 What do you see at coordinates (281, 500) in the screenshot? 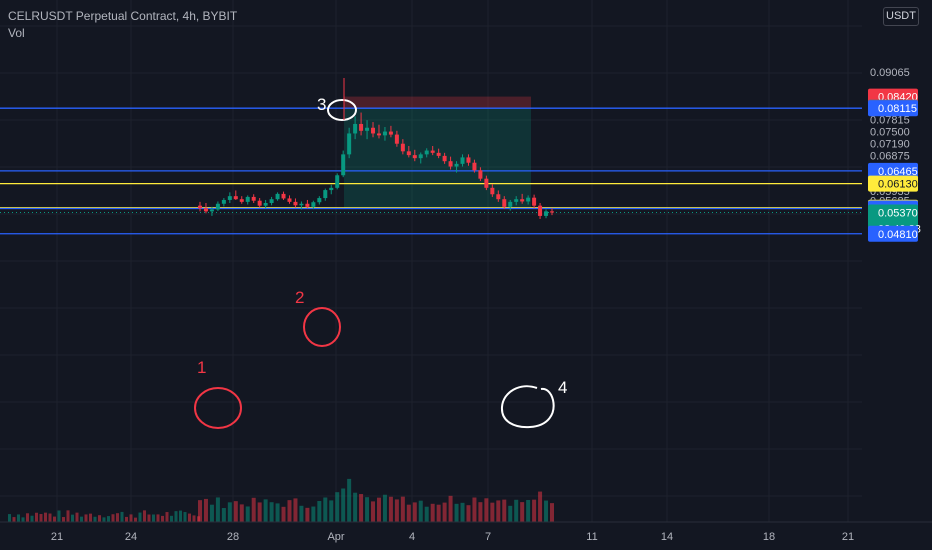
I see `volume-bars` at bounding box center [281, 500].